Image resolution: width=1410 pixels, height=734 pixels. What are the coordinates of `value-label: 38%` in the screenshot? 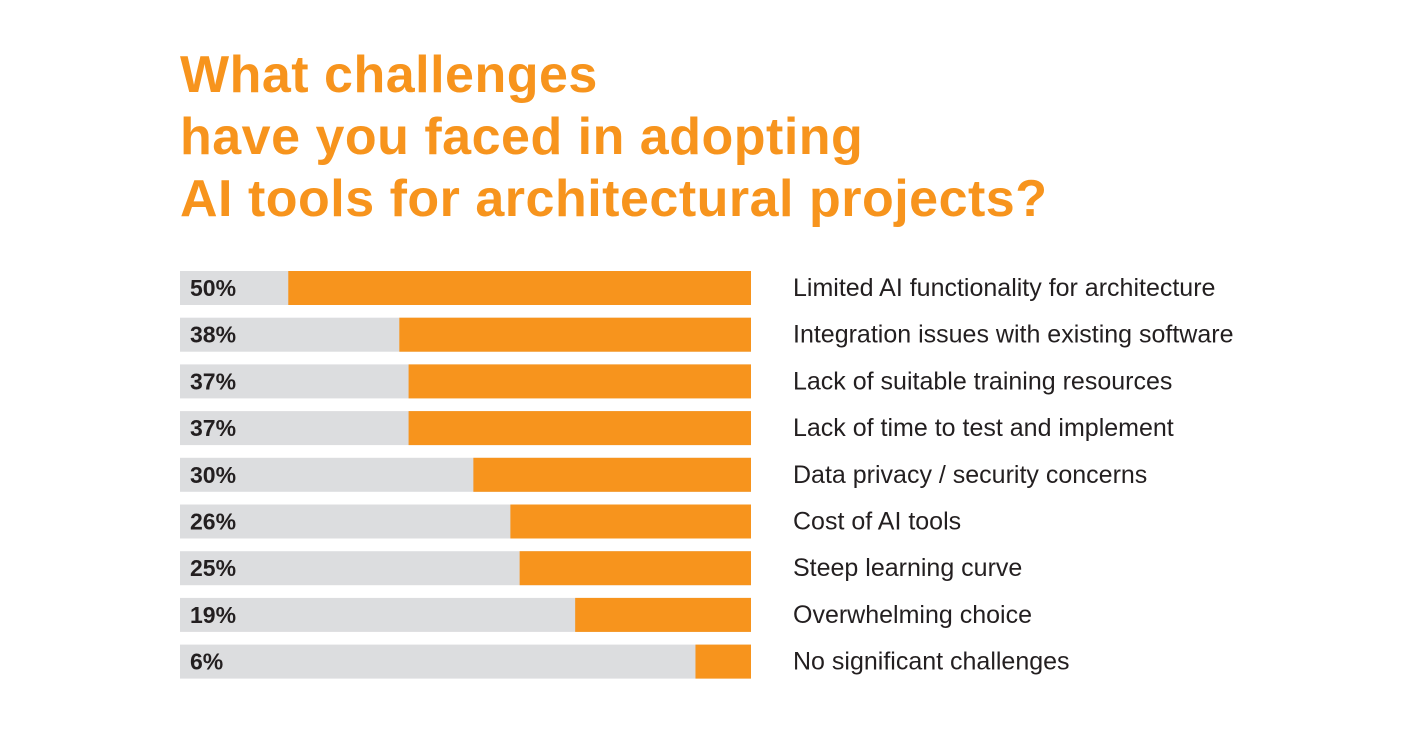 It's located at (213, 335).